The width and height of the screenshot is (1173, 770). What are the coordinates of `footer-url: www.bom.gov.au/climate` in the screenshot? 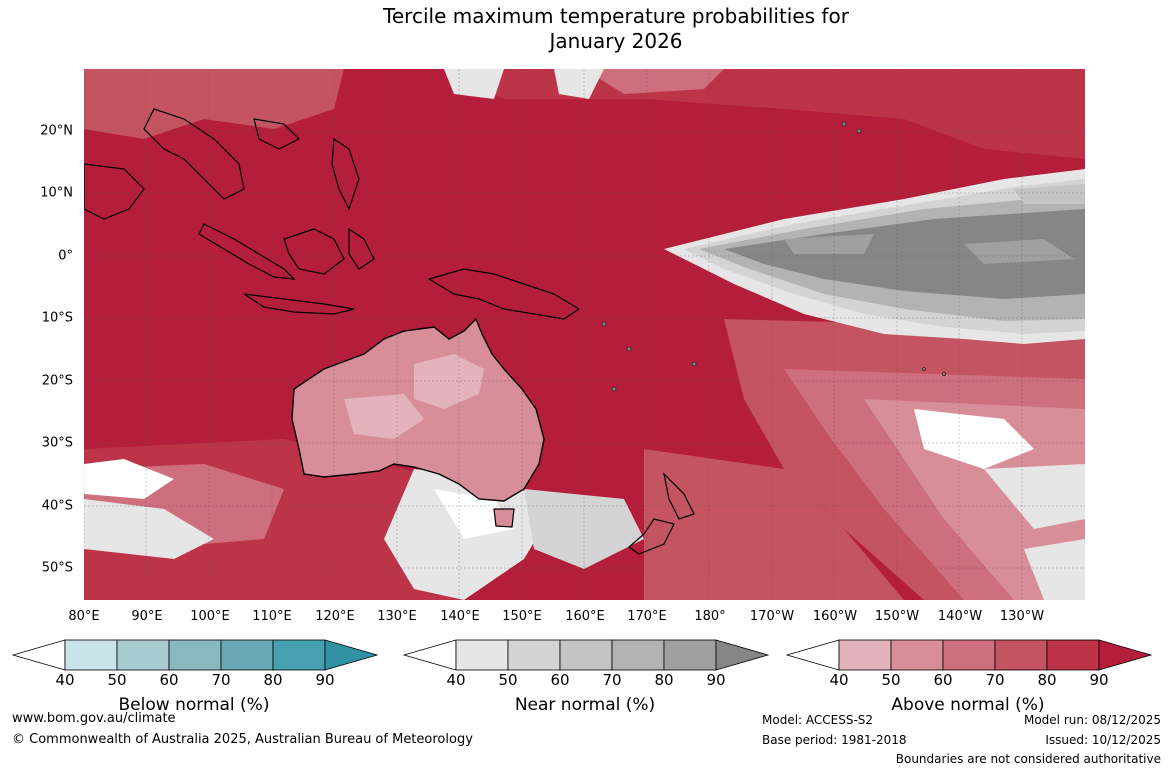 It's located at (94, 718).